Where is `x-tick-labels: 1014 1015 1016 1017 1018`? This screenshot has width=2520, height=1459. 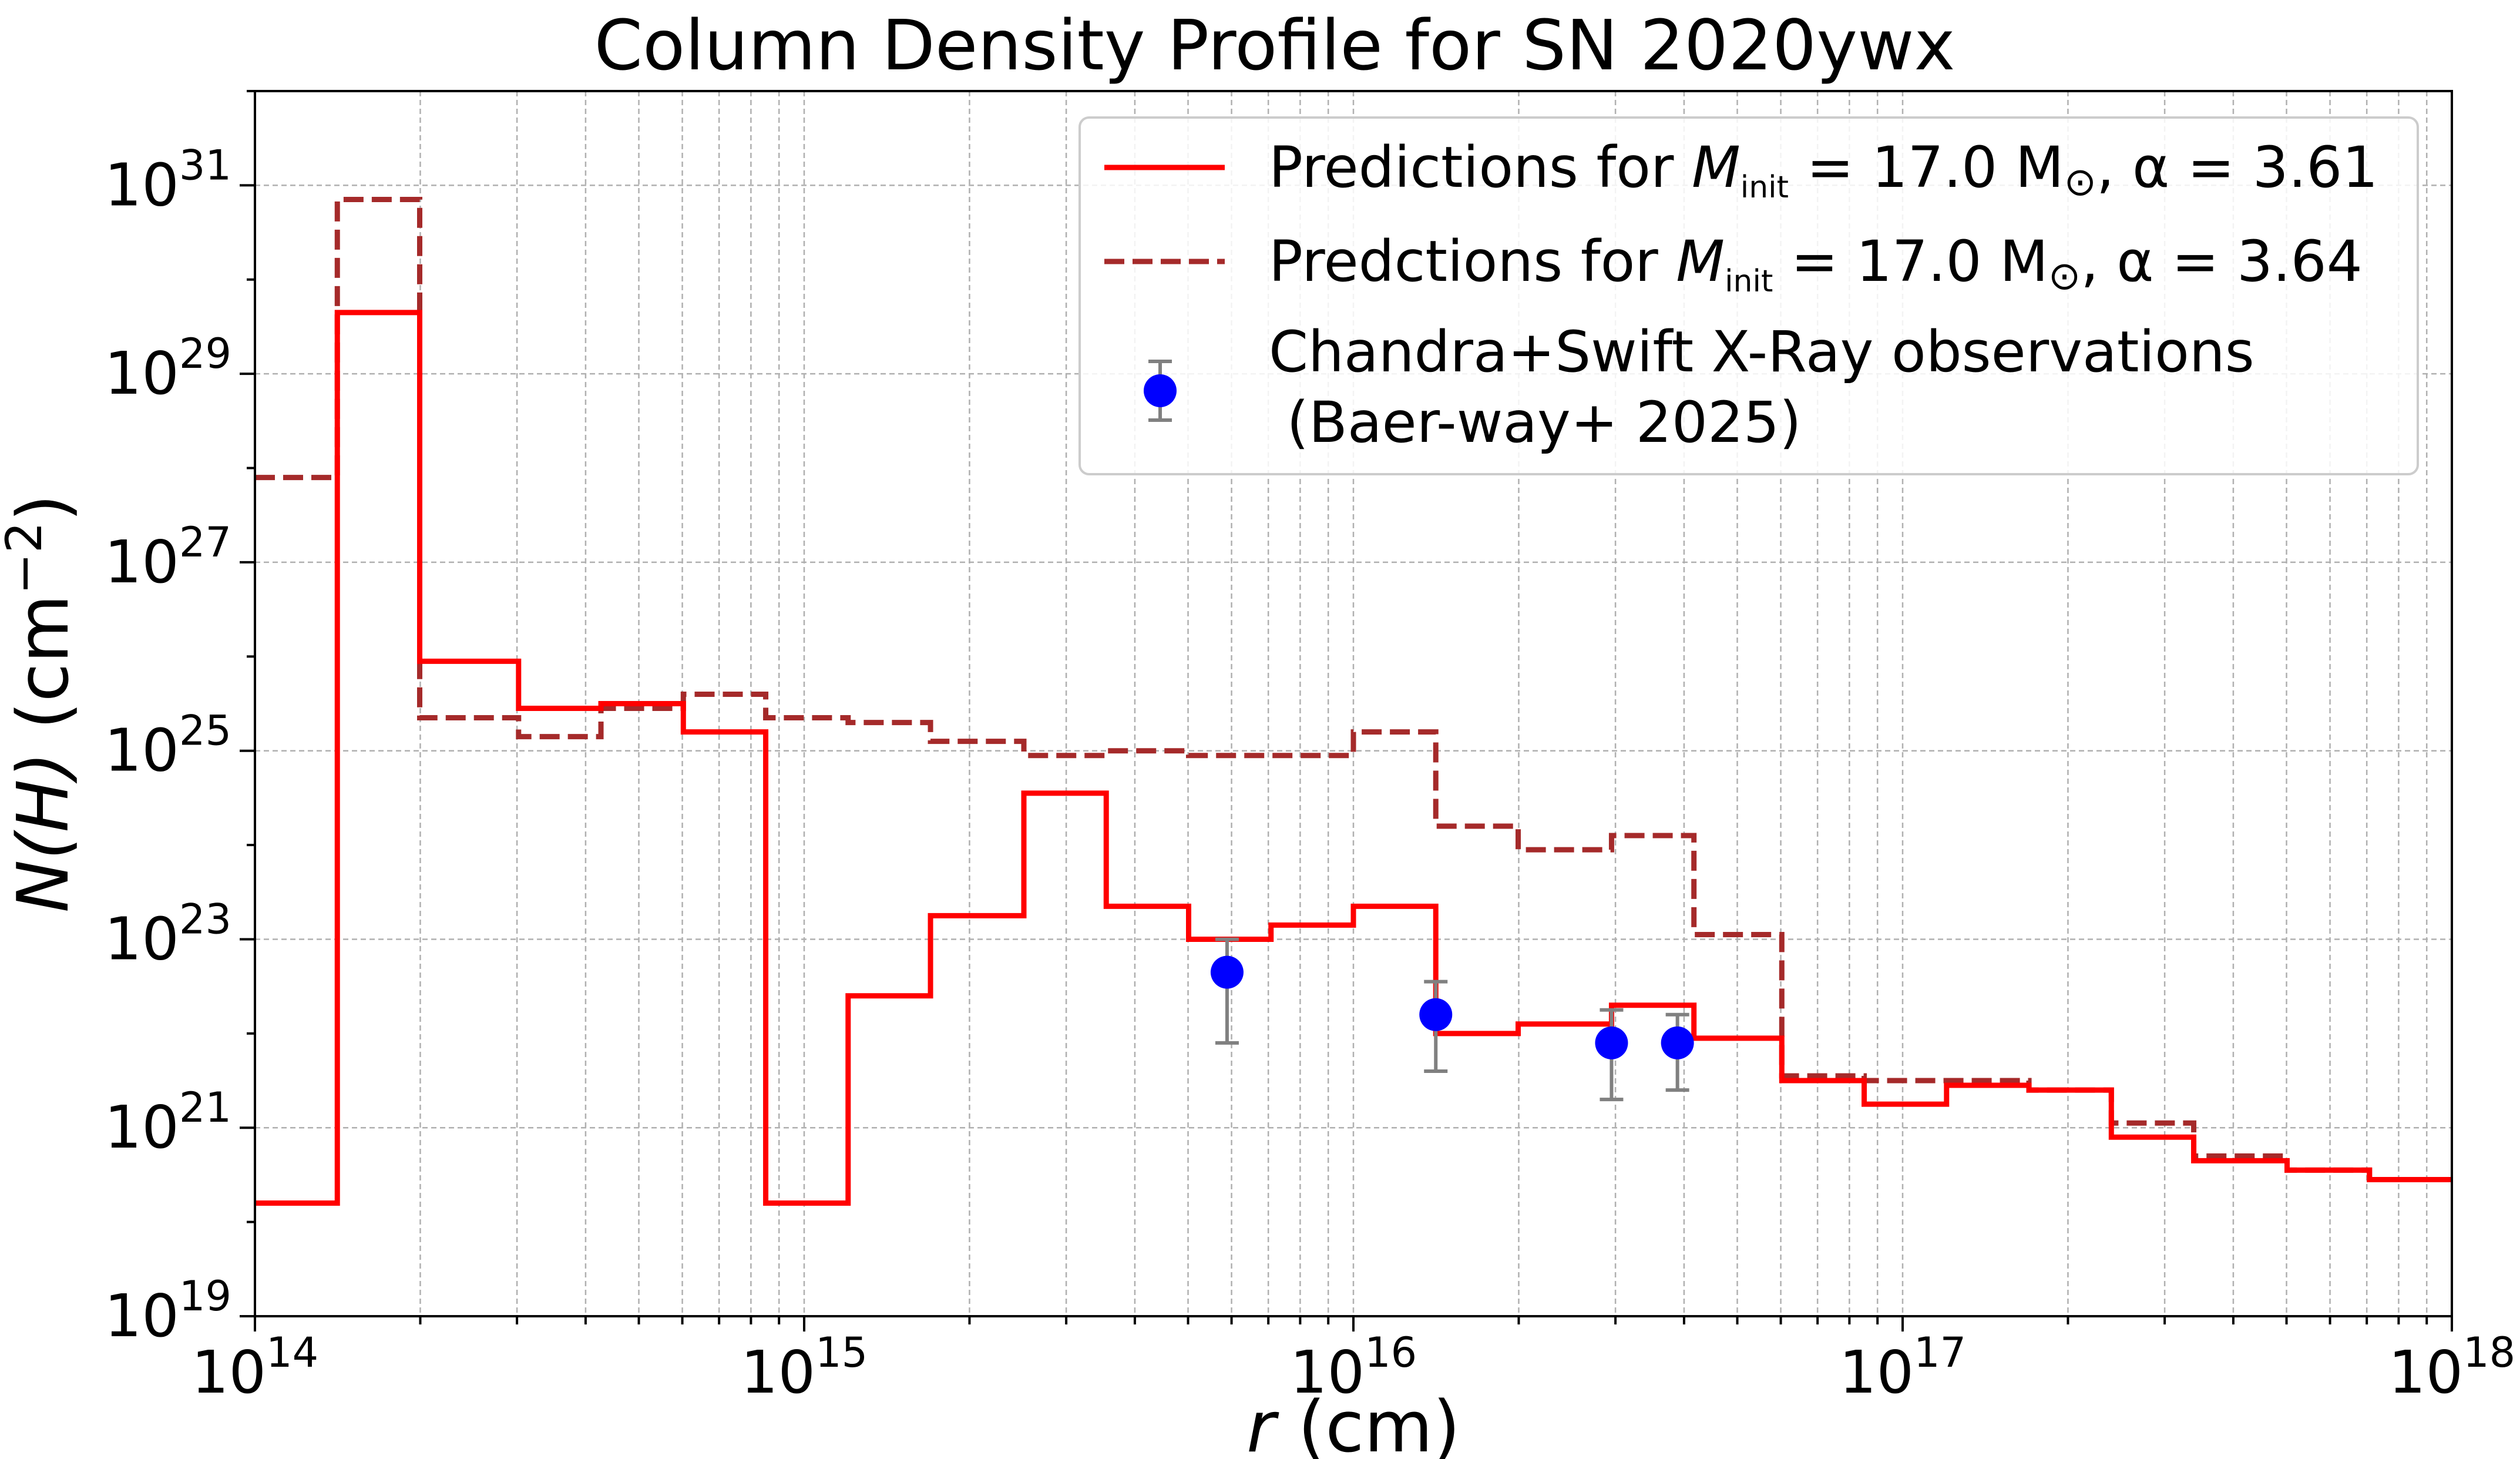
x-tick-labels: 1014 1015 1016 1017 1018 is located at coordinates (1353, 1368).